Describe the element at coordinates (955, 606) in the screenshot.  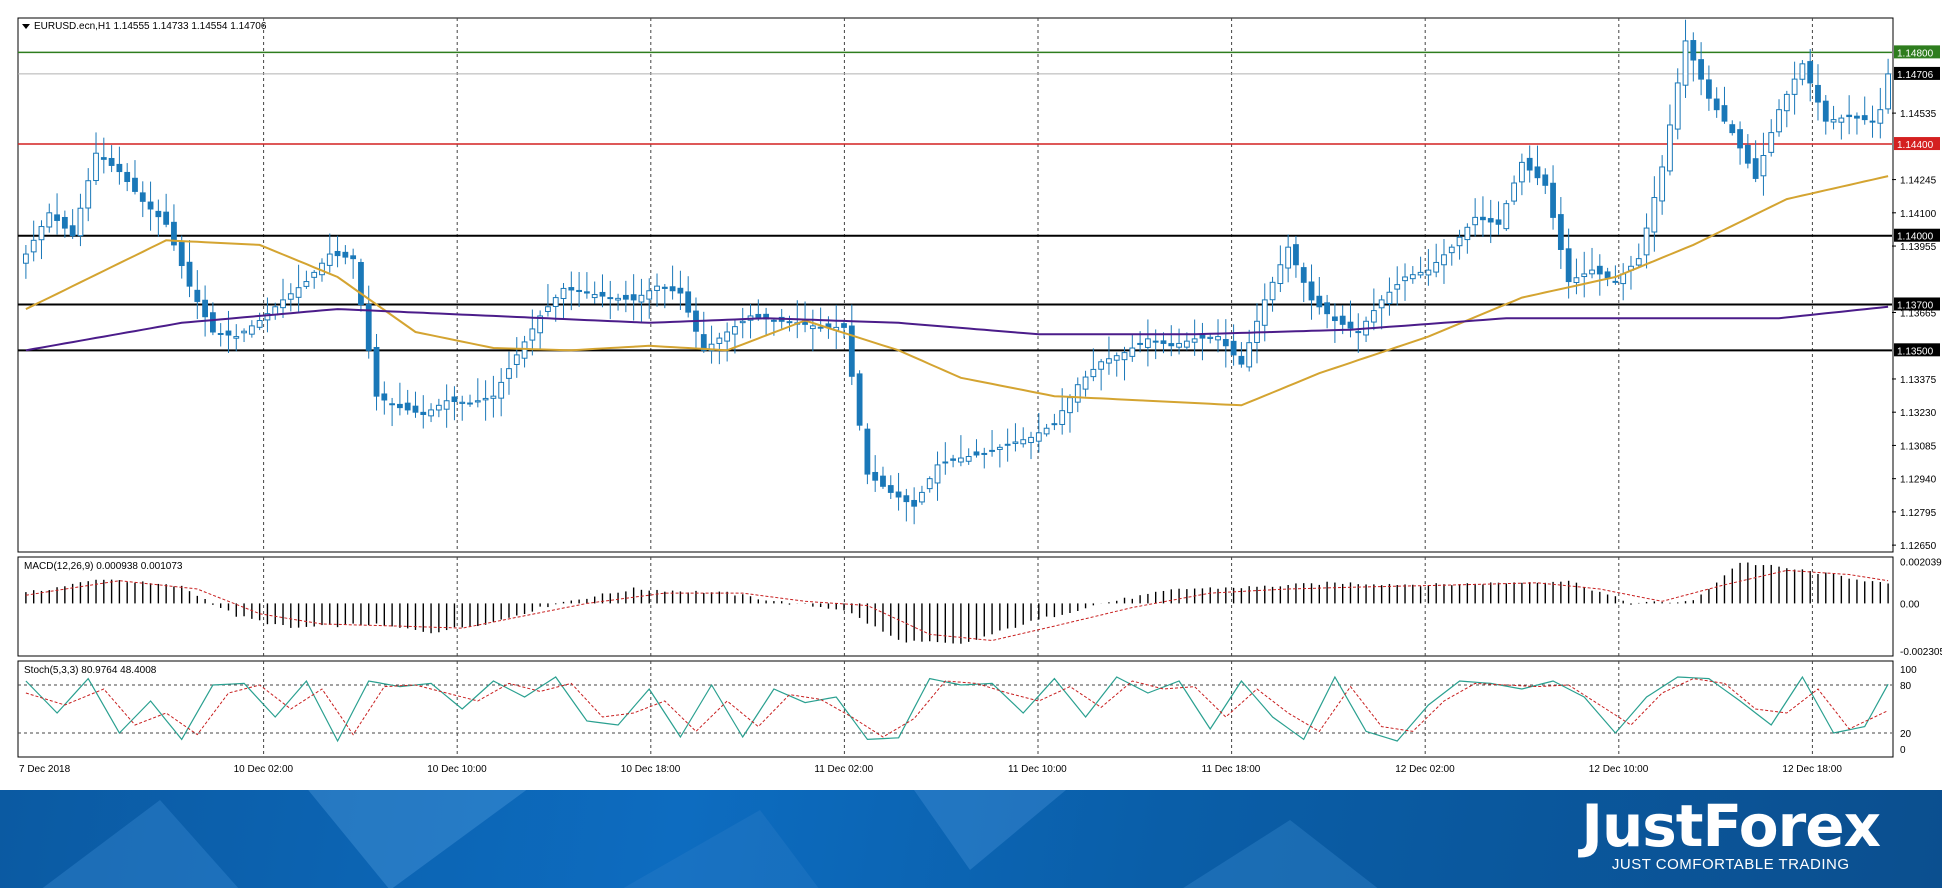
I see `macd-pane` at that location.